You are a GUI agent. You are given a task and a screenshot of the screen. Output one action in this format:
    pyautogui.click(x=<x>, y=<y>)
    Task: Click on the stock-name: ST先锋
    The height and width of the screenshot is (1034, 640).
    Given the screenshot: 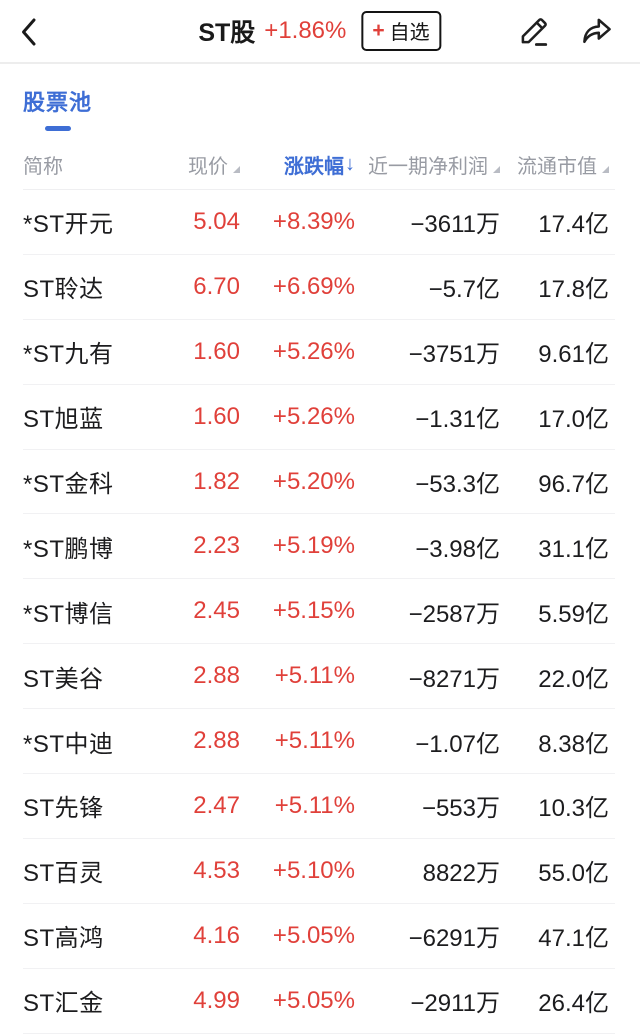 What is the action you would take?
    pyautogui.click(x=63, y=809)
    